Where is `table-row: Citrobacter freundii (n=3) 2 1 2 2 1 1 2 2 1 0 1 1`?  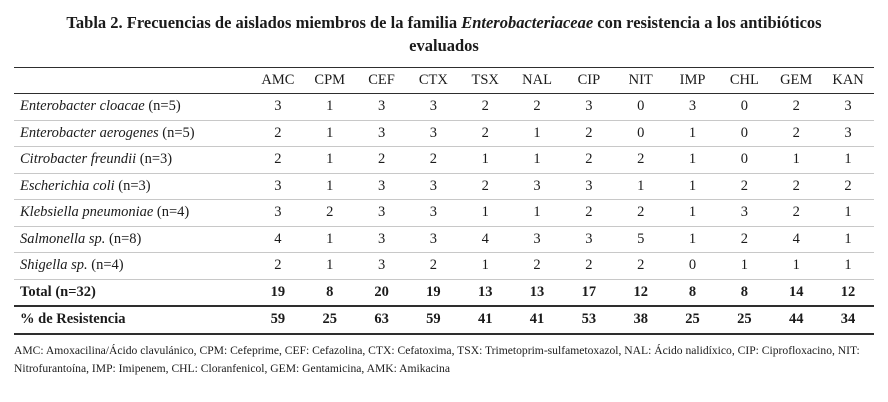 table-row: Citrobacter freundii (n=3) 2 1 2 2 1 1 2 2 1 0 1 1 is located at coordinates (444, 160).